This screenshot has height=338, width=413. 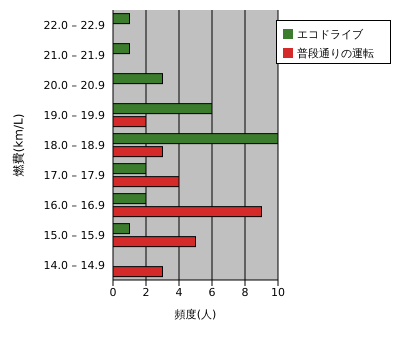 I want to click on legend-label: 普段通りの運転, so click(x=335, y=53).